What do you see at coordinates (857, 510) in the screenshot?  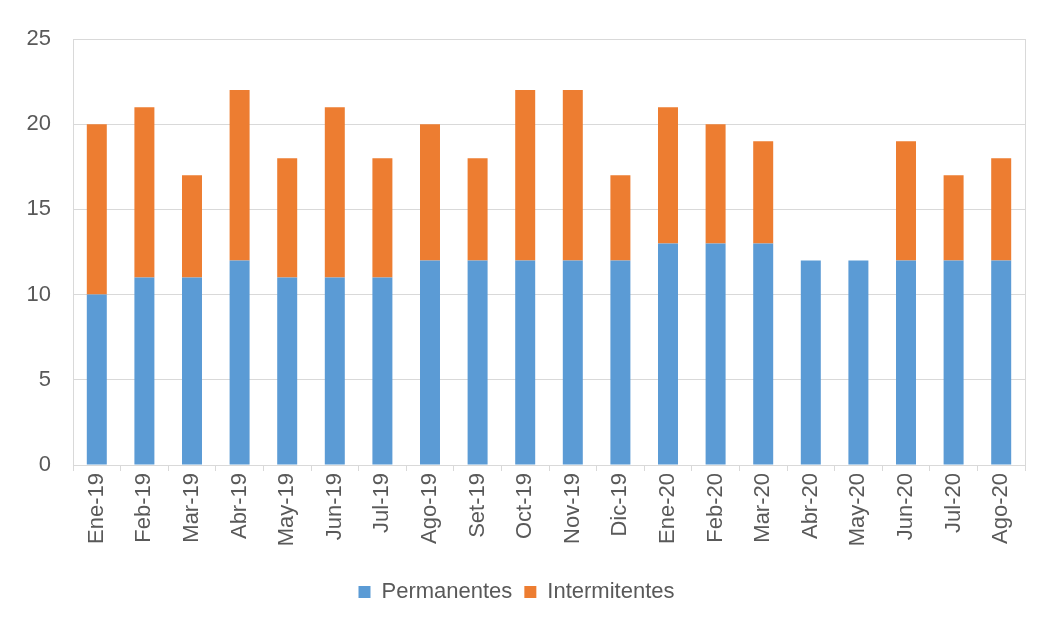 I see `x-tick-label: May-20` at bounding box center [857, 510].